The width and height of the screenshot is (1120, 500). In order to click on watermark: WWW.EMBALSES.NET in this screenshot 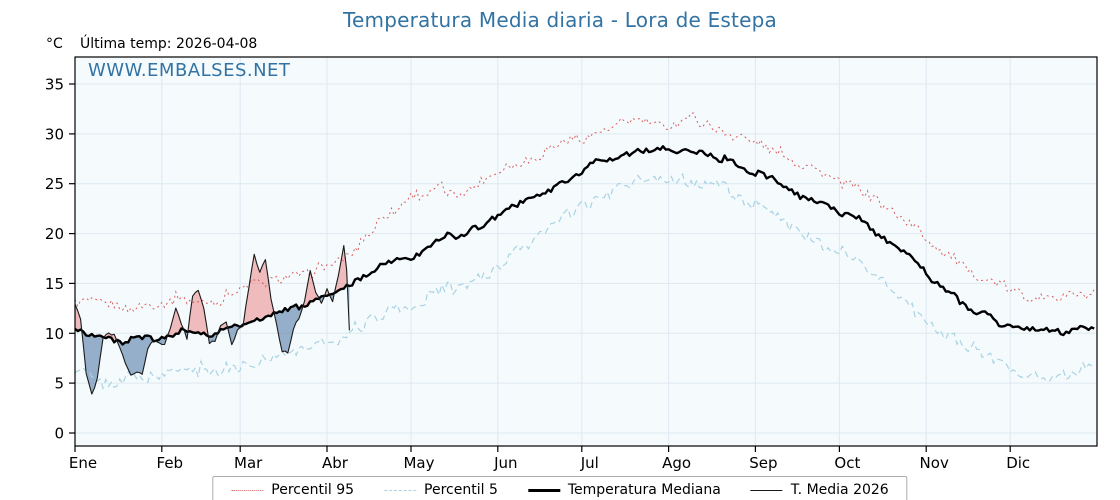, I will do `click(189, 70)`.